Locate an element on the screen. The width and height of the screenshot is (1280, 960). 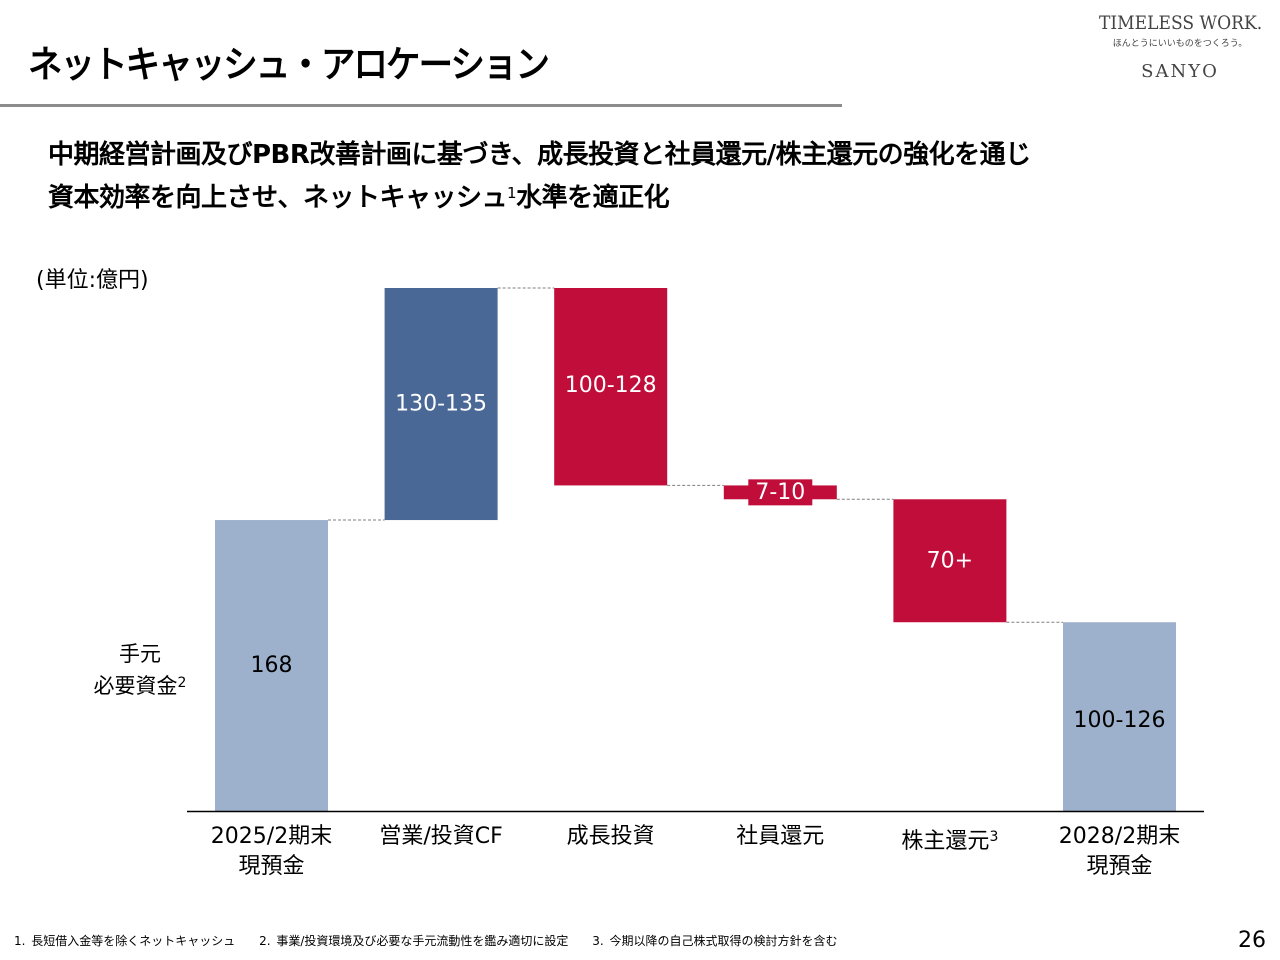
x-tick-label-text: 2025/2期末 is located at coordinates (271, 836).